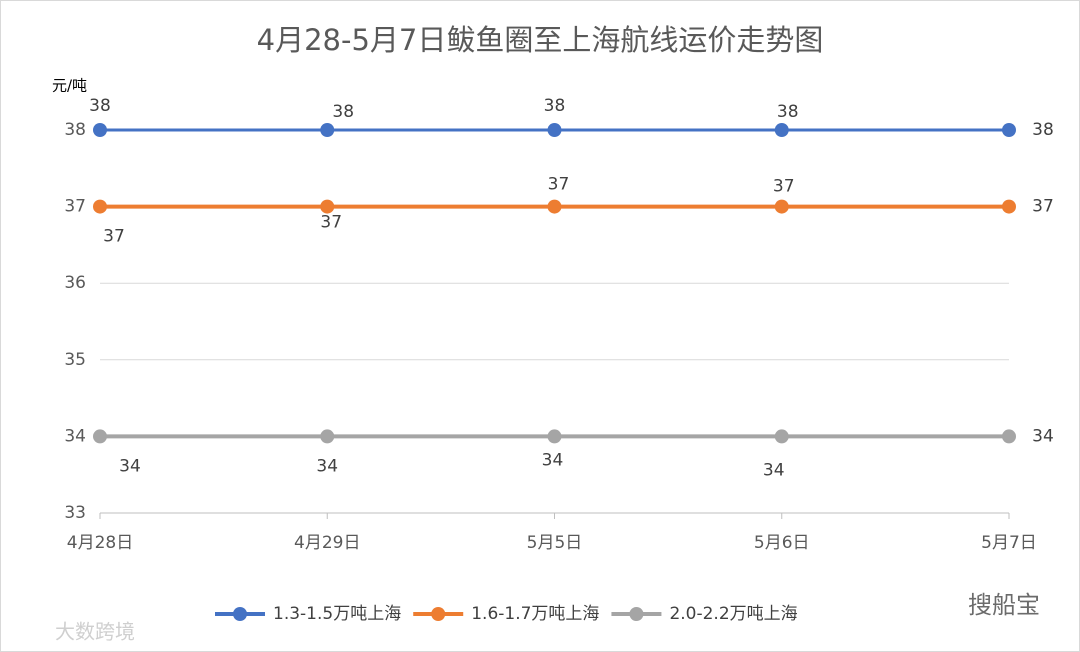 This screenshot has height=652, width=1080. What do you see at coordinates (75, 513) in the screenshot?
I see `y-tick-label: 33` at bounding box center [75, 513].